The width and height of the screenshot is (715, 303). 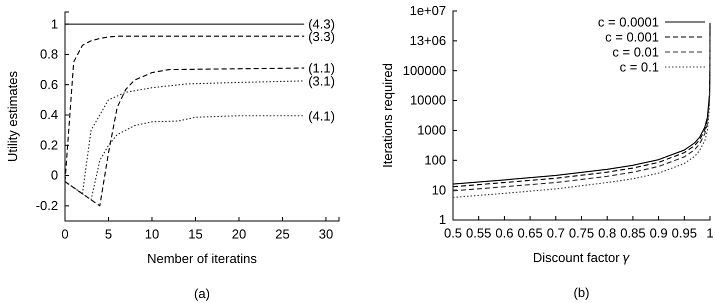 What do you see at coordinates (628, 22) in the screenshot?
I see `legend-label: c = 0.0001` at bounding box center [628, 22].